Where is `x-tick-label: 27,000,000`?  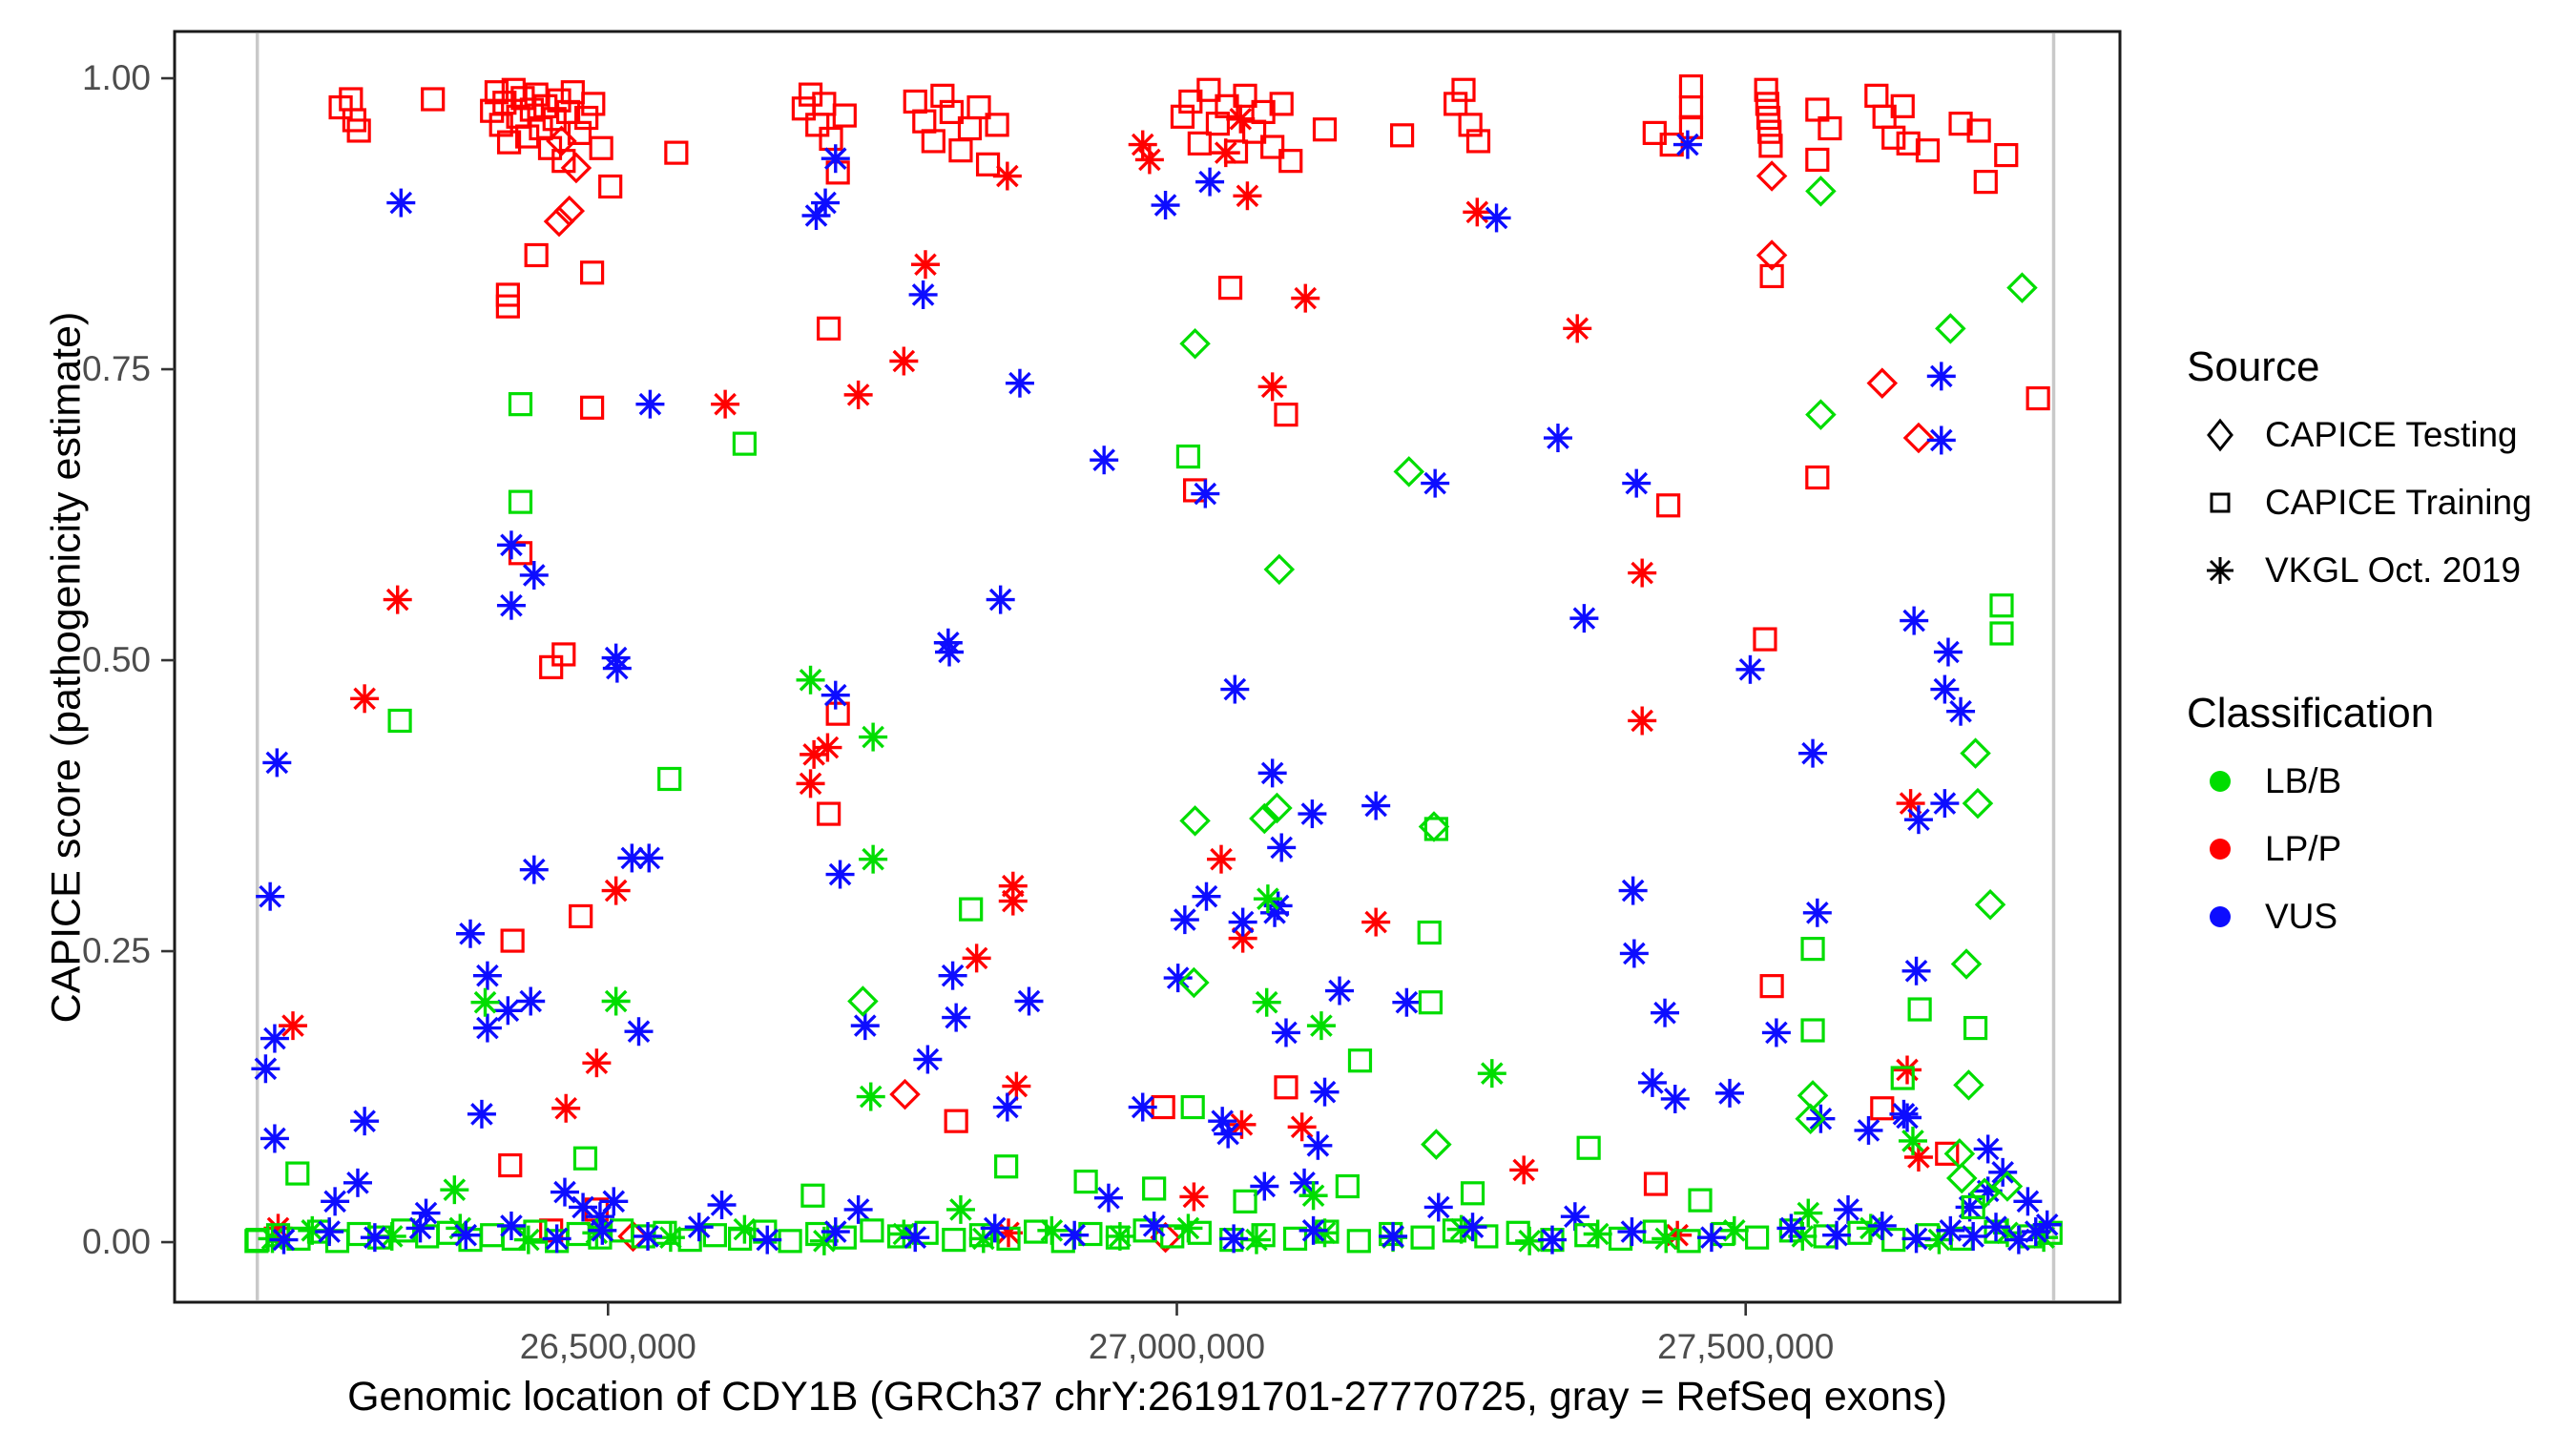 x-tick-label: 27,000,000 is located at coordinates (1177, 1346).